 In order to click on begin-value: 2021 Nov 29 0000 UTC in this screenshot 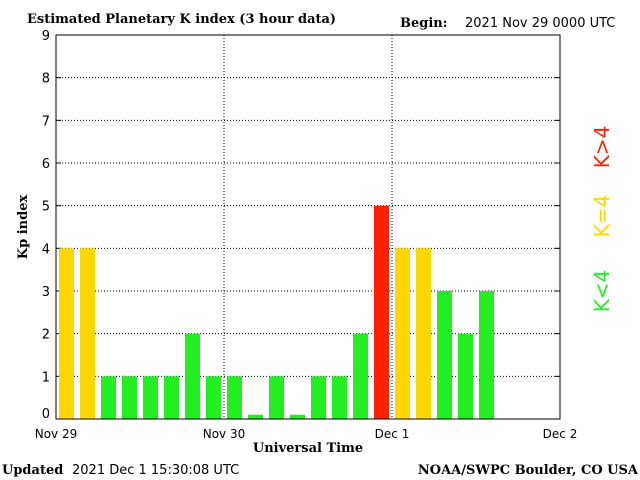, I will do `click(540, 23)`.